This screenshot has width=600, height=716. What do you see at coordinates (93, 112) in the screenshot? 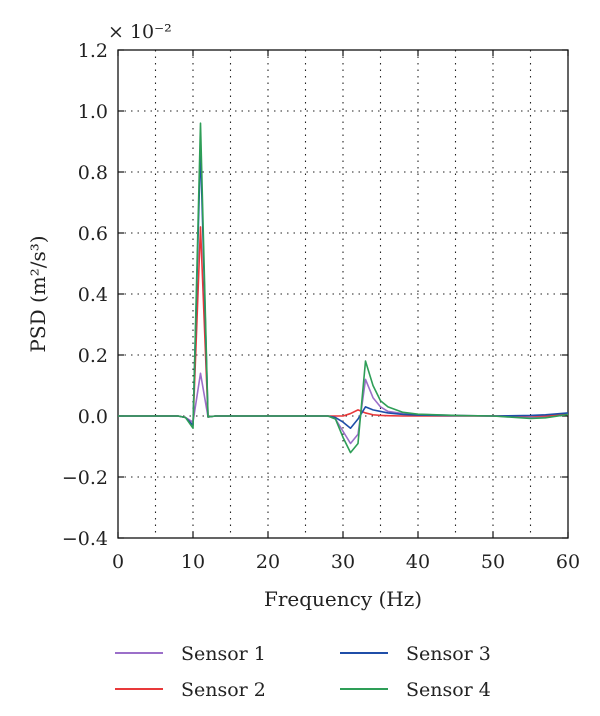
I see `y-tick-label: 1.0` at bounding box center [93, 112].